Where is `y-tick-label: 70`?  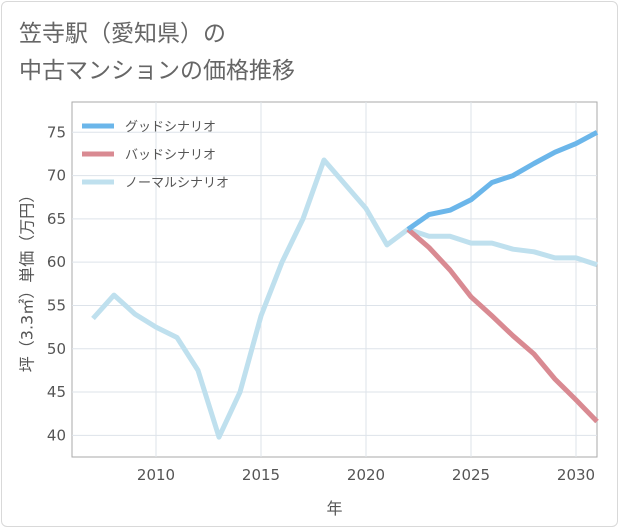 y-tick-label: 70 is located at coordinates (56, 176).